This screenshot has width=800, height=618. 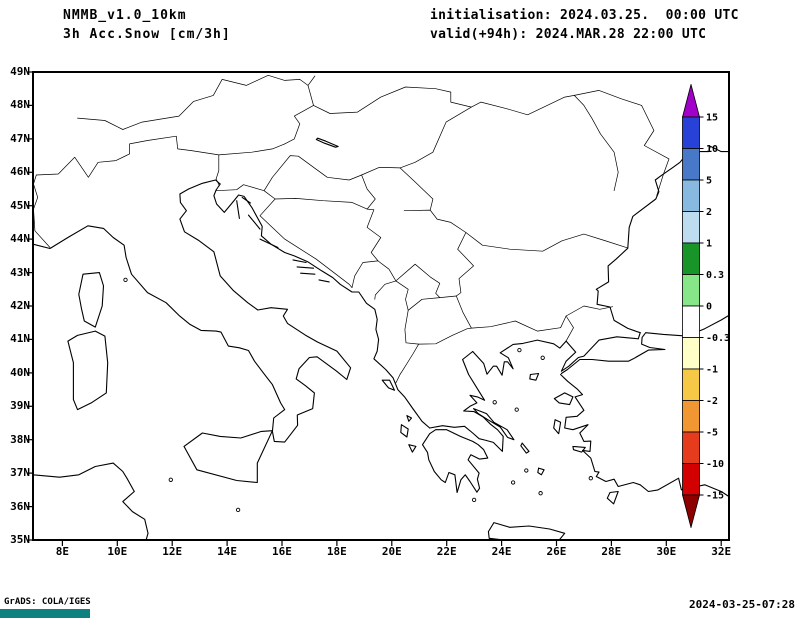 What do you see at coordinates (62, 551) in the screenshot?
I see `lon-tick-label: 8E` at bounding box center [62, 551].